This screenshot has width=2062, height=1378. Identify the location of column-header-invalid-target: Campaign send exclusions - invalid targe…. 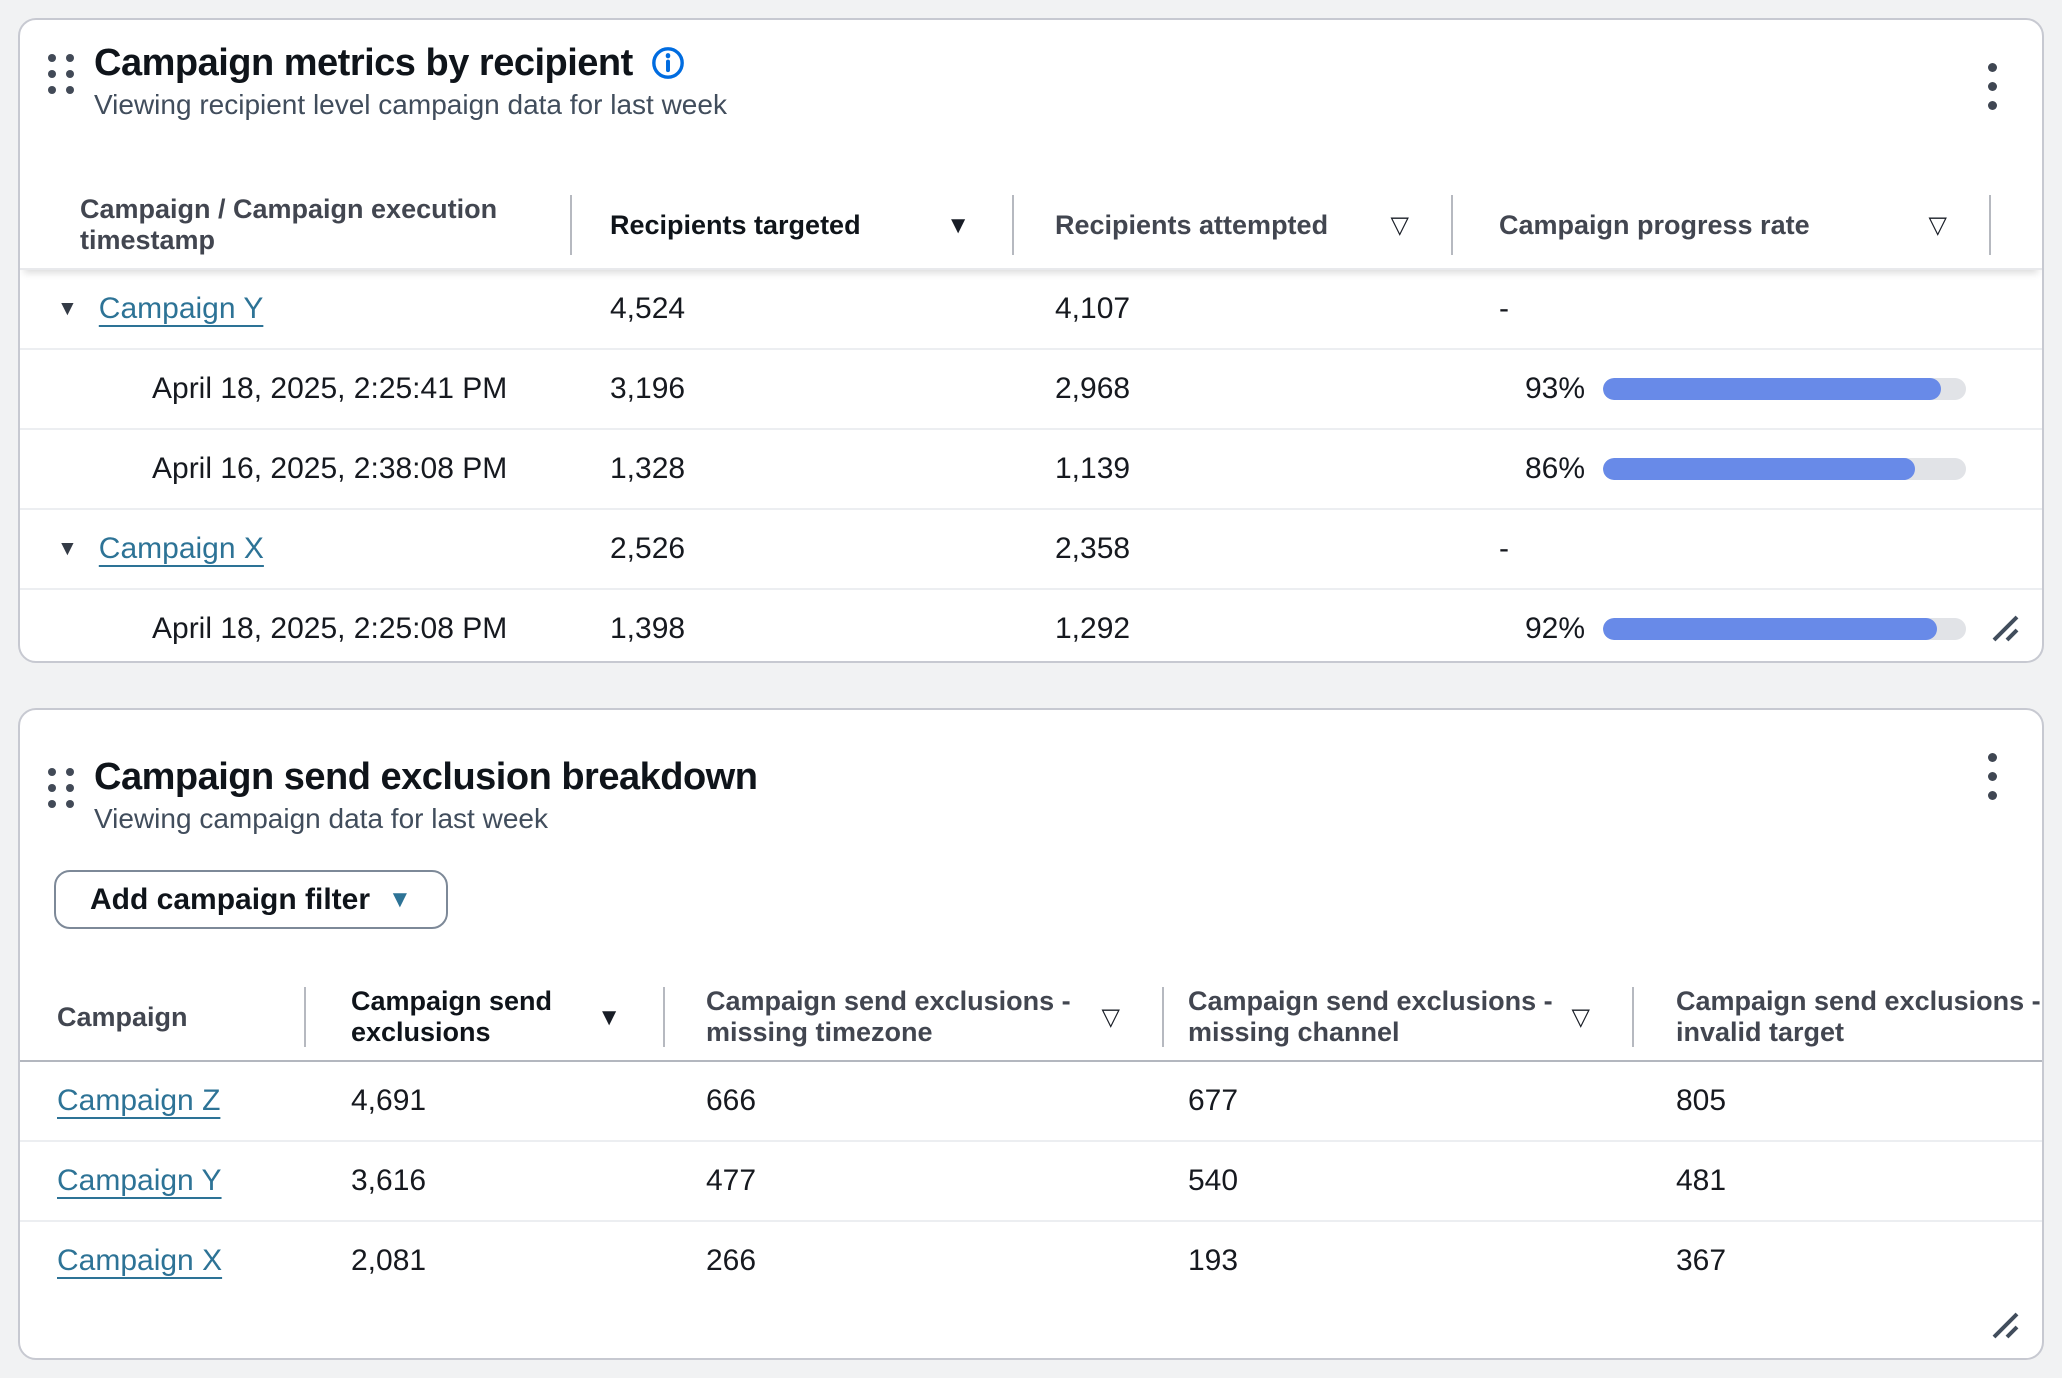
(1858, 1017).